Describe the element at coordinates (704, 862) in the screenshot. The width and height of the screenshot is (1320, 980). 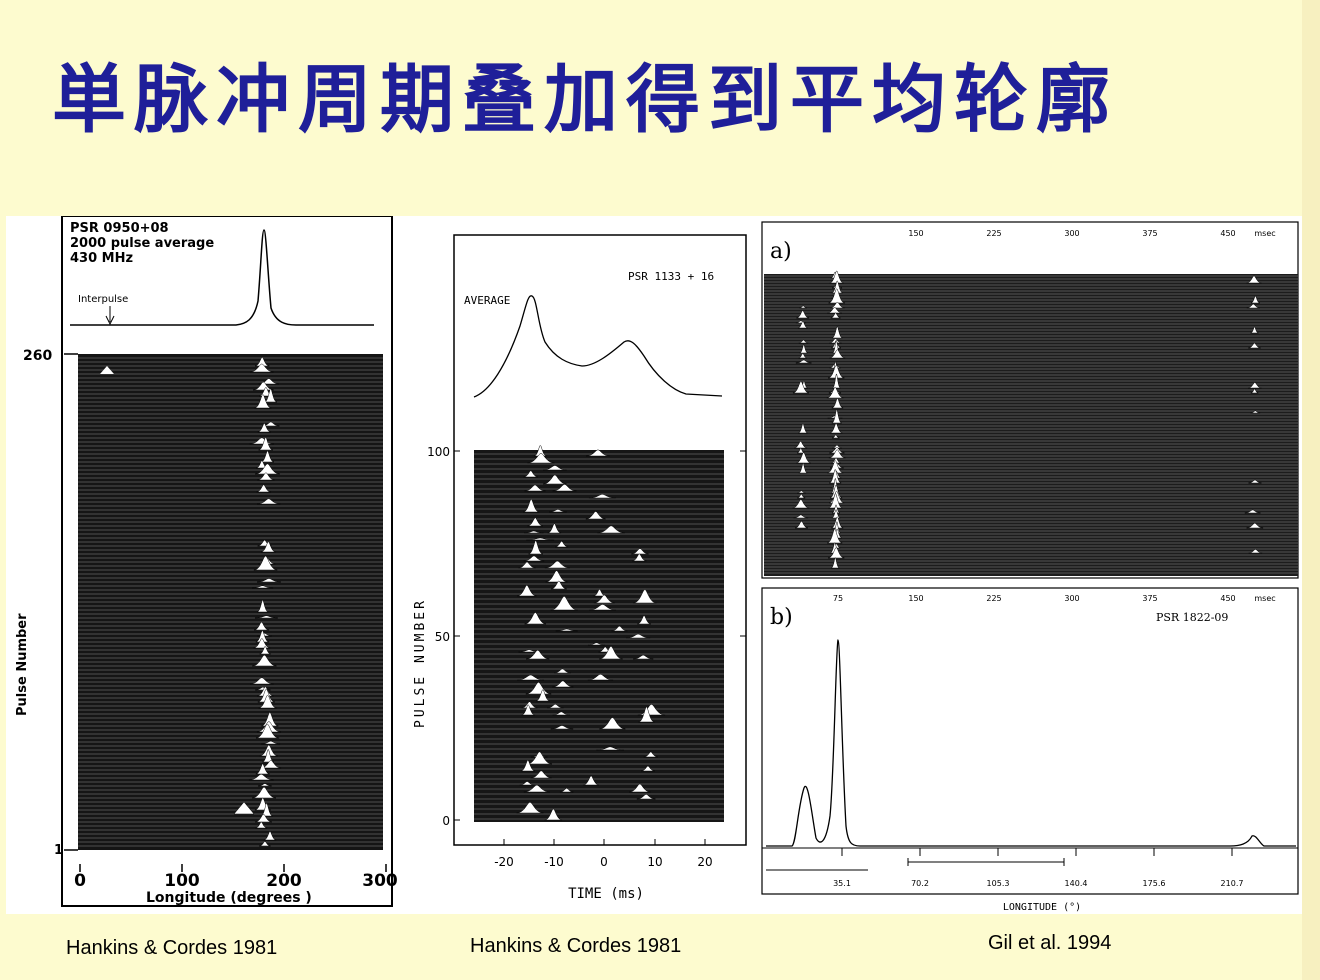
I see `fig2-xtick-20: 20` at that location.